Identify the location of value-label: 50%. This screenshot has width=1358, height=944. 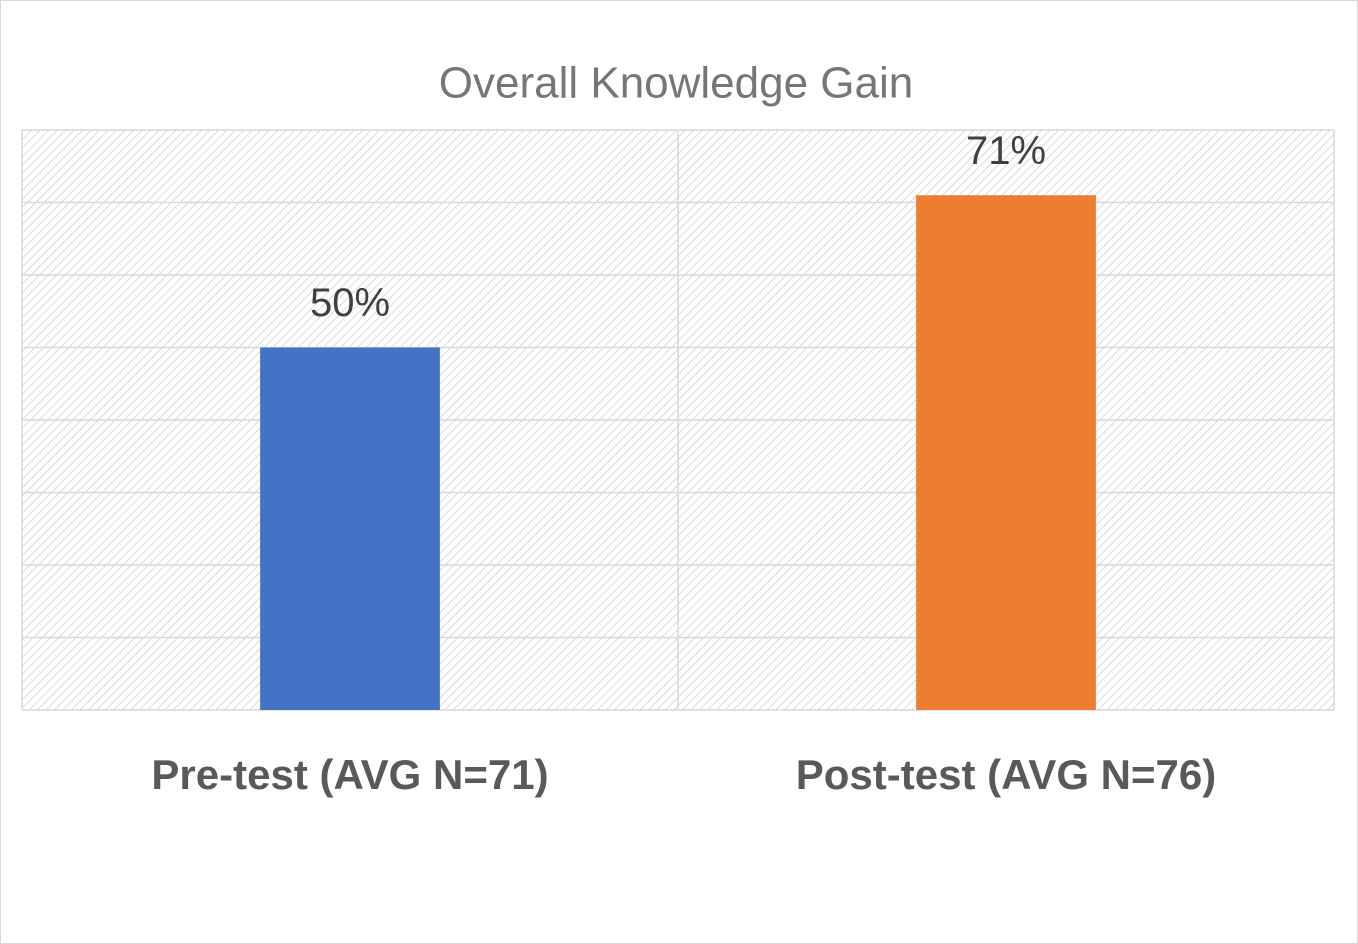
(350, 303).